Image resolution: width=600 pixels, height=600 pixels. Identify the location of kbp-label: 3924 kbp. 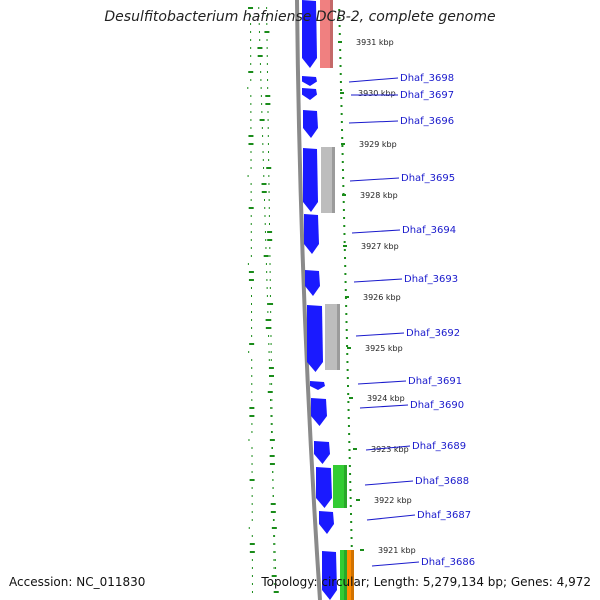
(386, 398).